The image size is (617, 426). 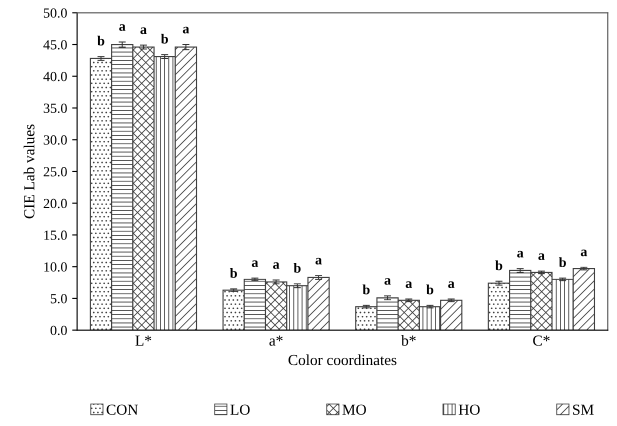 I want to click on y-tick-label: 25.0, so click(x=55, y=171).